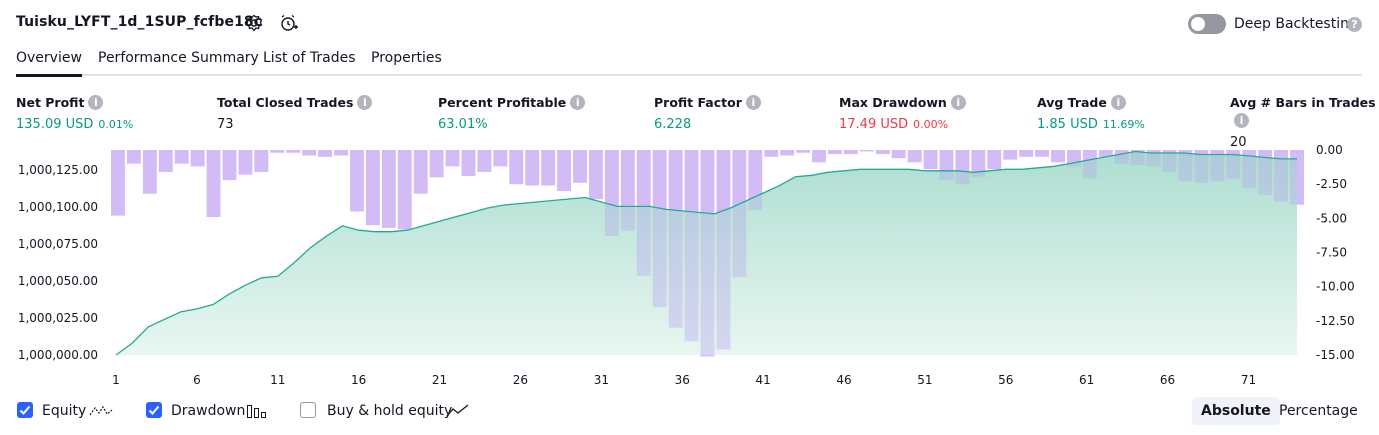 Image resolution: width=1379 pixels, height=435 pixels. I want to click on metric-total-closed-trades: Total Closed Trades i 73, so click(295, 113).